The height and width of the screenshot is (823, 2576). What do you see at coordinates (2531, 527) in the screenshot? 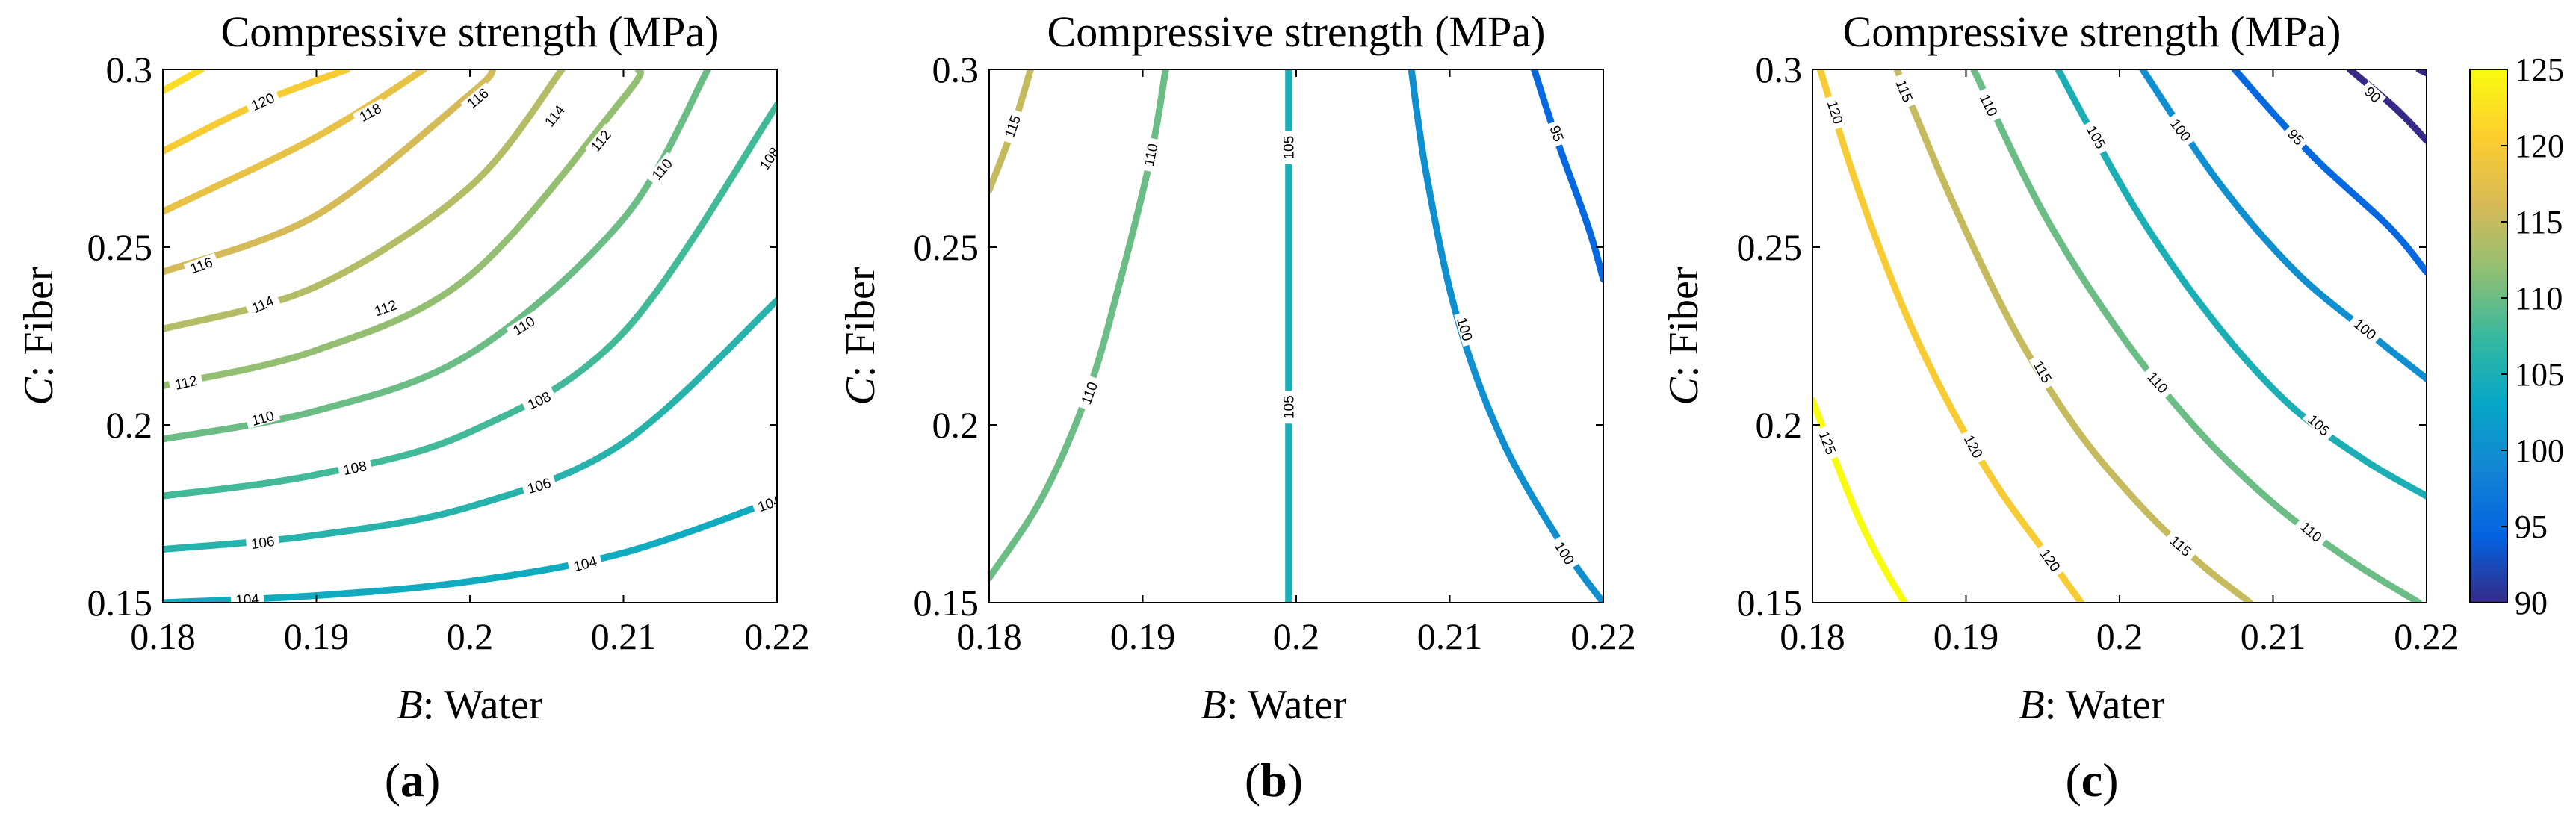
I see `colorbar-tick-label: 95` at bounding box center [2531, 527].